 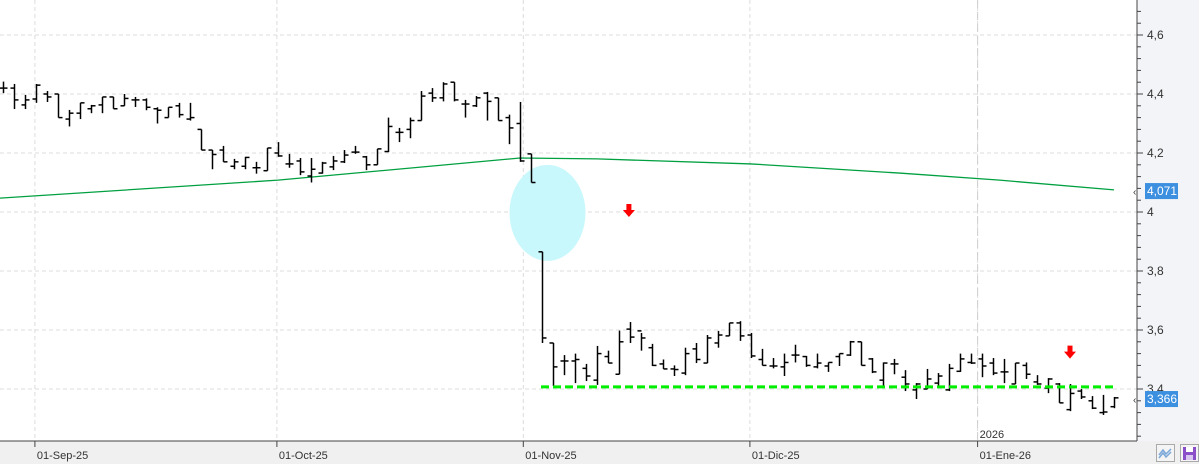 What do you see at coordinates (1155, 94) in the screenshot?
I see `y-tick-label: 4,4` at bounding box center [1155, 94].